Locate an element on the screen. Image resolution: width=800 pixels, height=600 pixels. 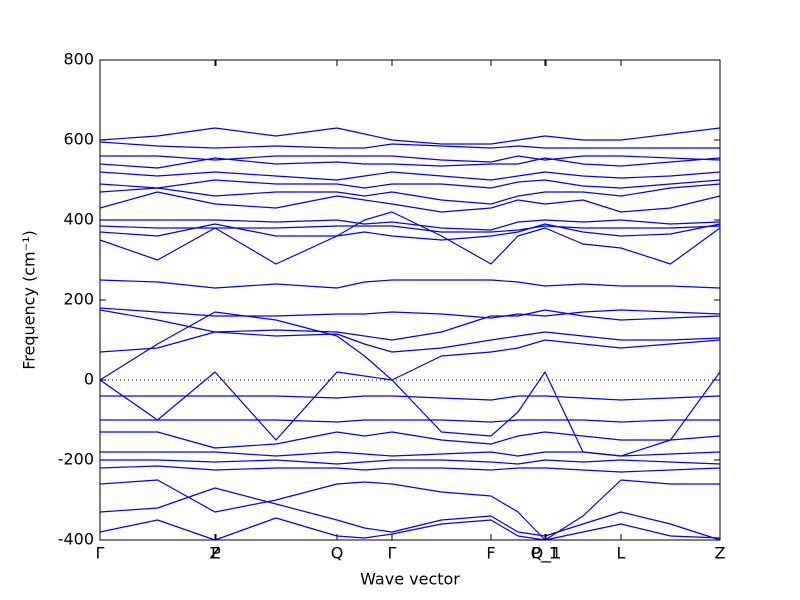
x-tick-label: P is located at coordinates (216, 553).